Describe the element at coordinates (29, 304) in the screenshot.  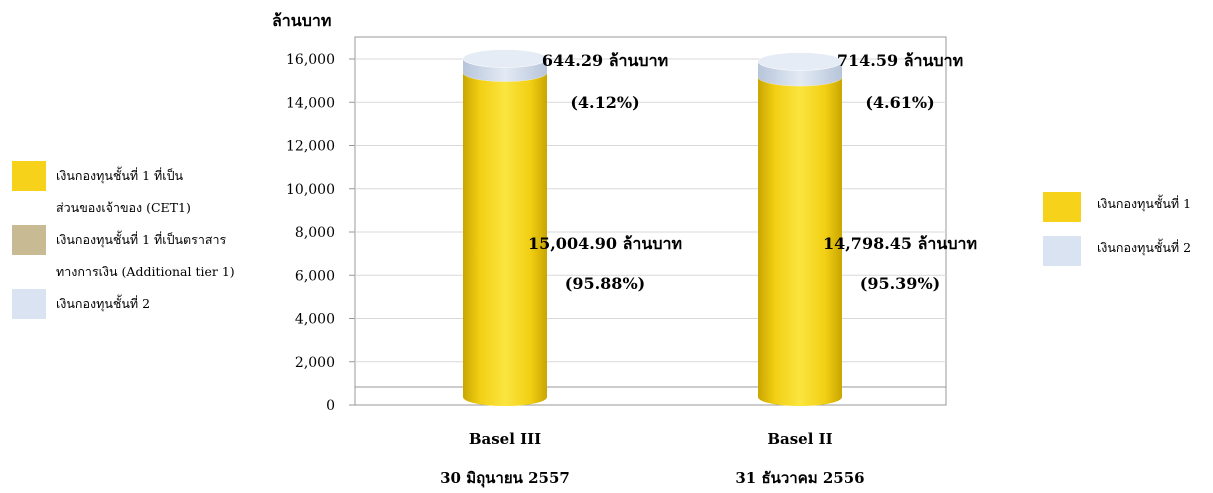
I see `legend-swatch-tier2` at that location.